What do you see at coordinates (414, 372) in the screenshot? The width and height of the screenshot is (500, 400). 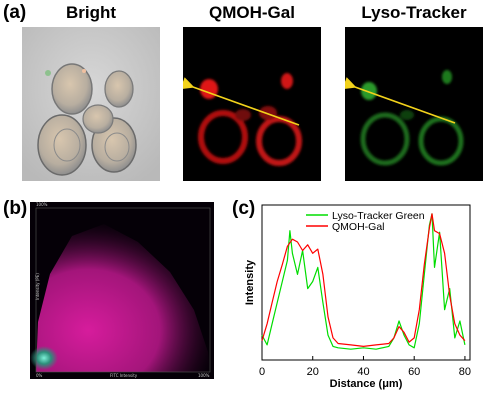 I see `x-tick-label: 60` at bounding box center [414, 372].